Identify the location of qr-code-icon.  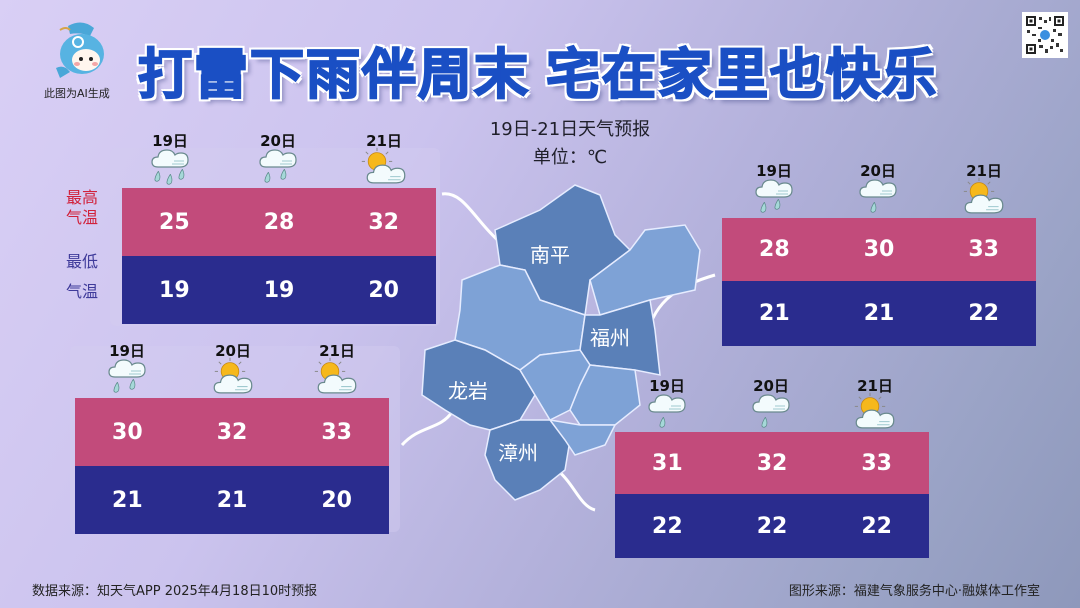
(1045, 35).